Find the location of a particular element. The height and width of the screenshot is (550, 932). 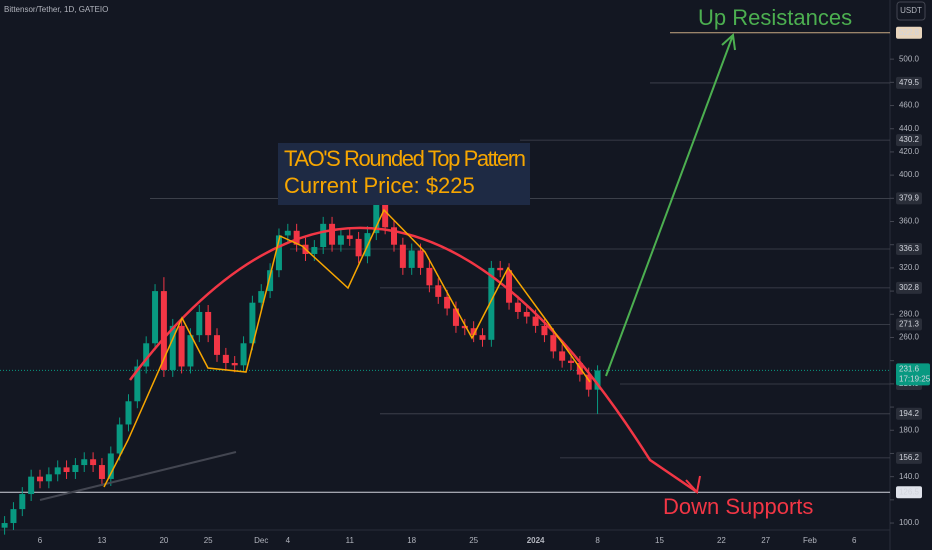

annotation: Up Resistances is located at coordinates (775, 17).